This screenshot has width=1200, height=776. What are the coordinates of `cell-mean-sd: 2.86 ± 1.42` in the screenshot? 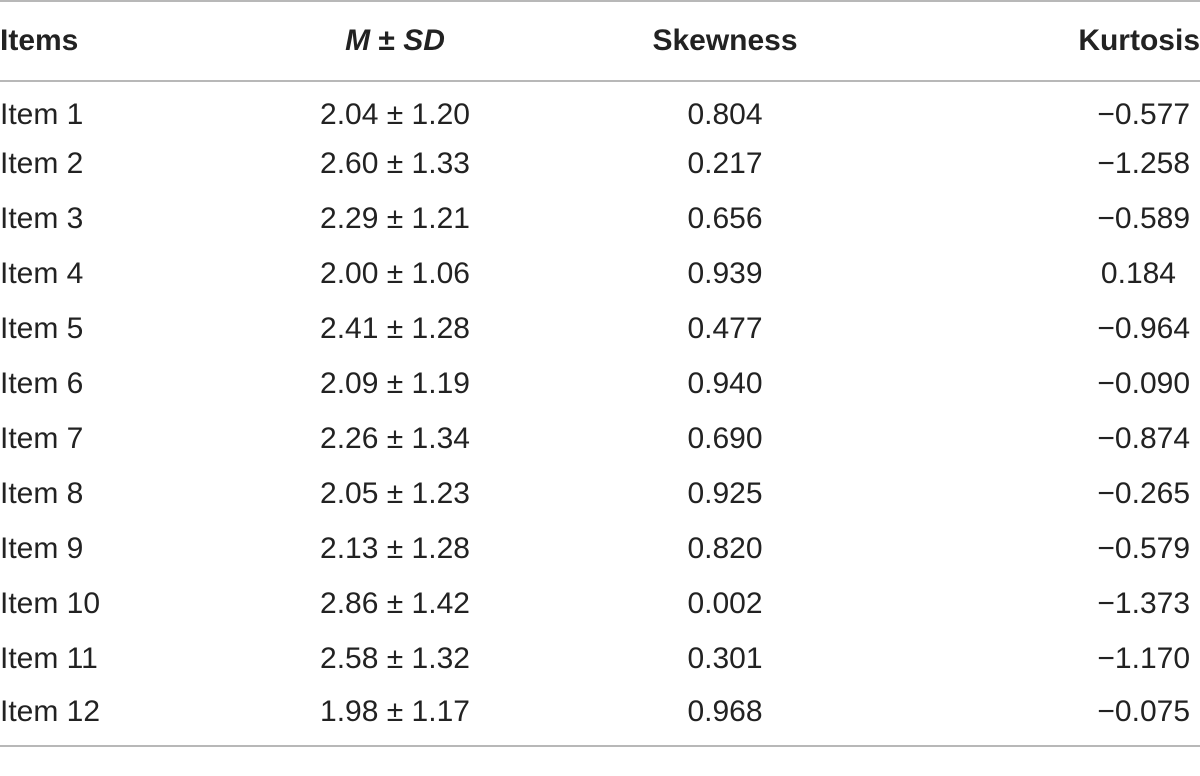 It's located at (395, 603).